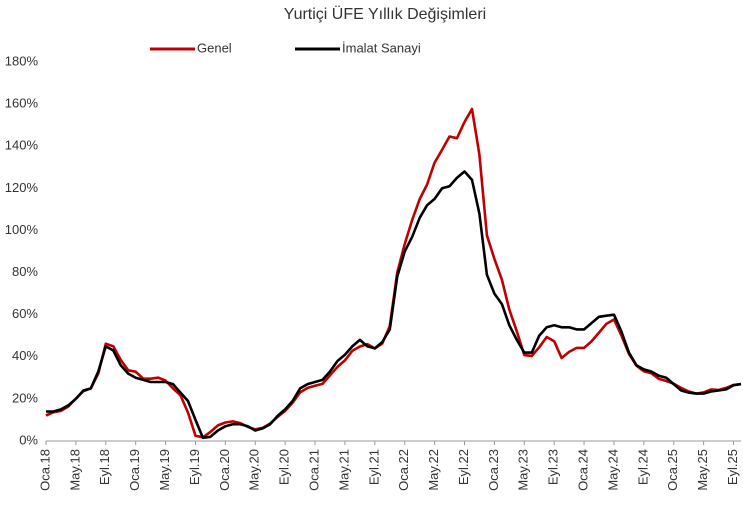 Image resolution: width=743 pixels, height=528 pixels. Describe the element at coordinates (164, 470) in the screenshot. I see `x-tick-label: May.19` at that location.